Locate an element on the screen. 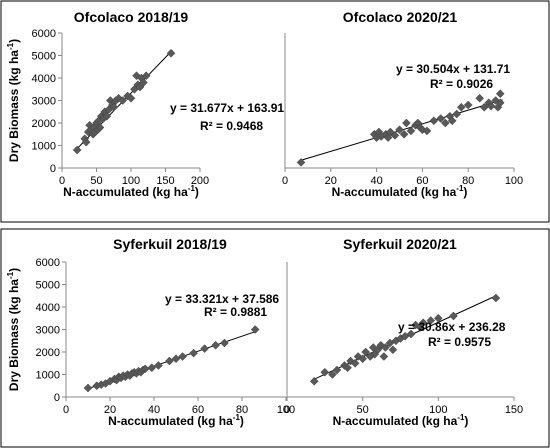 This screenshot has height=448, width=550. y-tick-label: 4000 is located at coordinates (48, 308).